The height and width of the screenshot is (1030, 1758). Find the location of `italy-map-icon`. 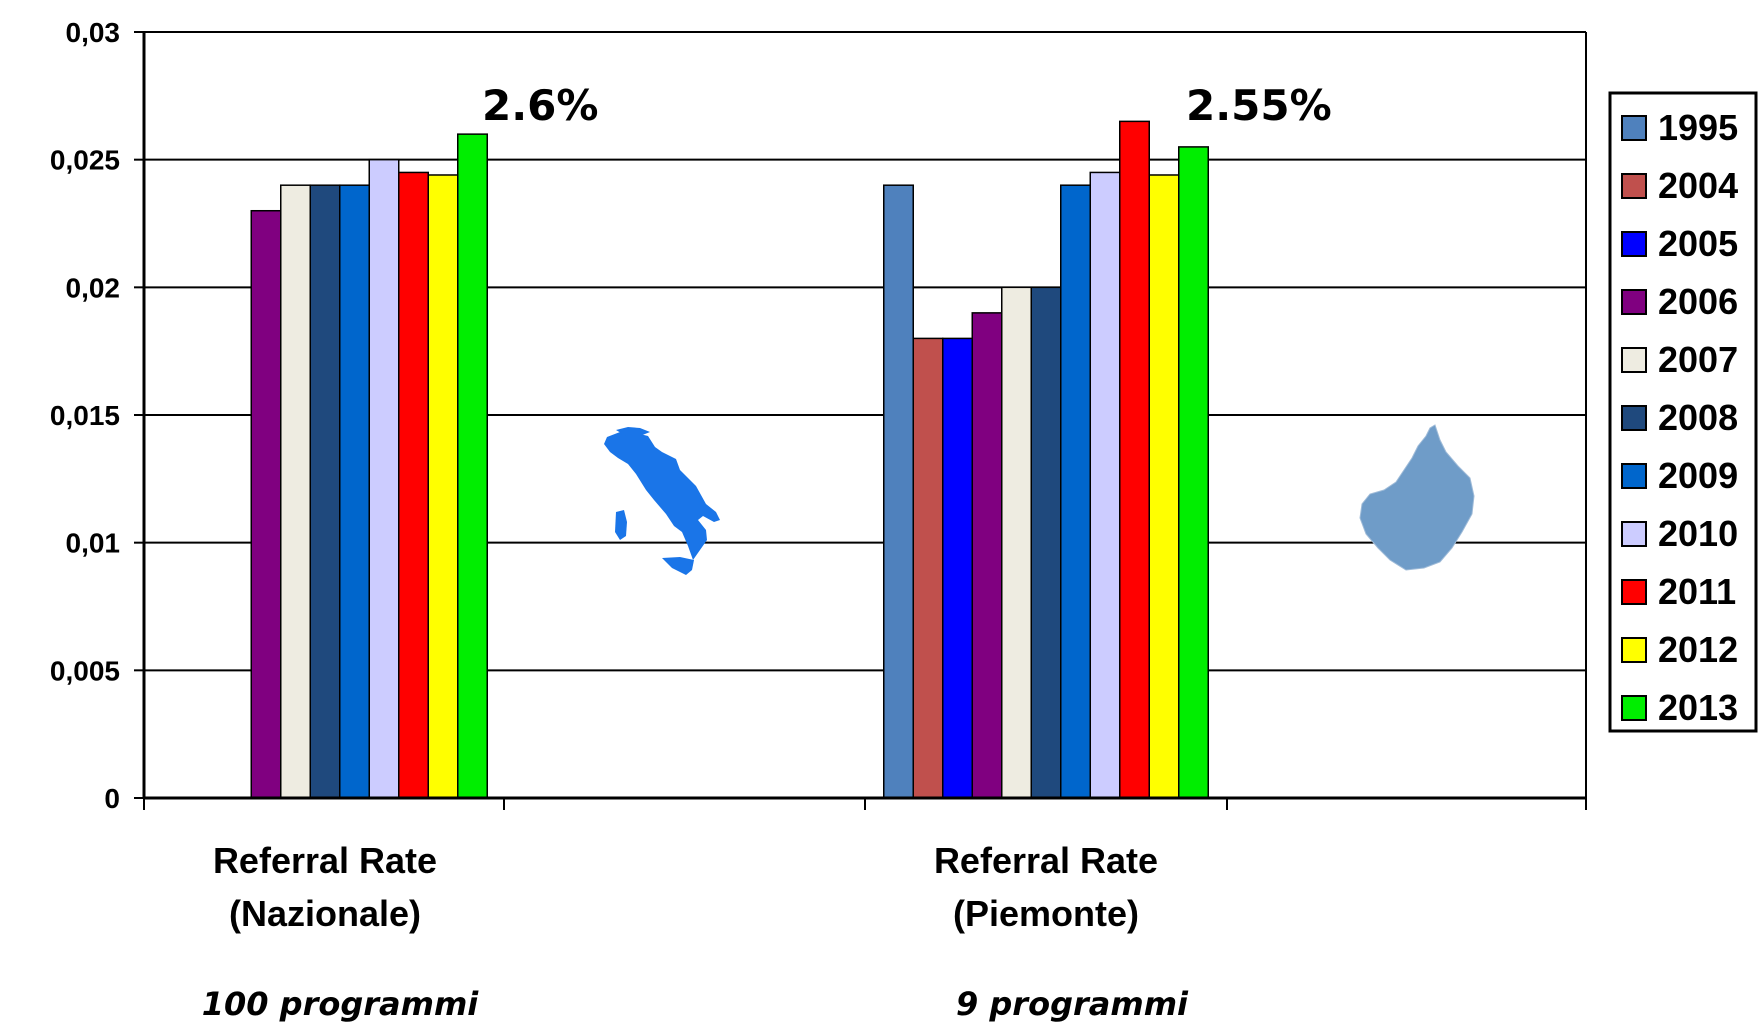

italy-map-icon is located at coordinates (662, 501).